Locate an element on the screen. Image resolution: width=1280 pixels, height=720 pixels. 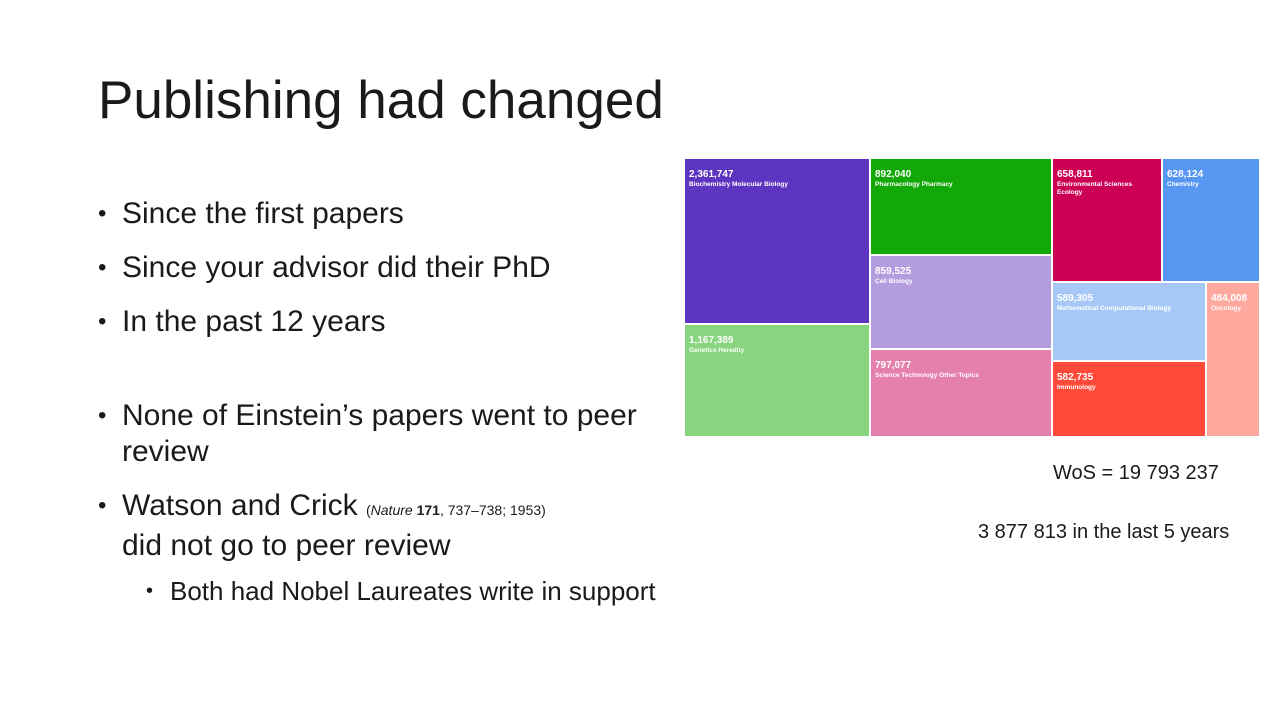
treemap-cell-oncology: 484,008 Oncology is located at coordinates (1233, 359).